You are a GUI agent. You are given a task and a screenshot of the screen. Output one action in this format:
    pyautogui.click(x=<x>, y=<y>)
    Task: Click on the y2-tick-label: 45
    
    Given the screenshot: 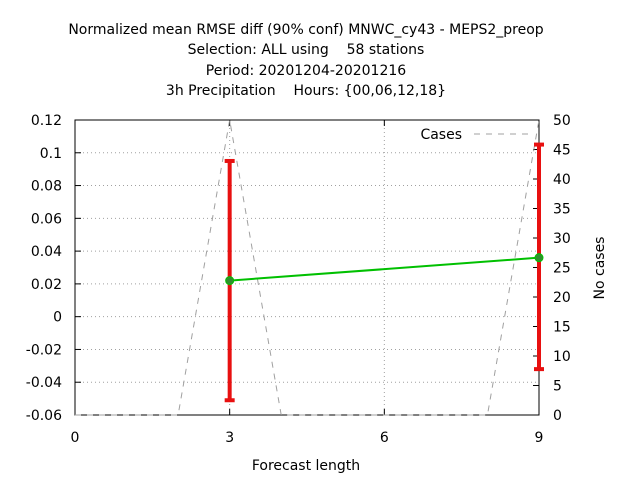 What is the action you would take?
    pyautogui.click(x=562, y=151)
    